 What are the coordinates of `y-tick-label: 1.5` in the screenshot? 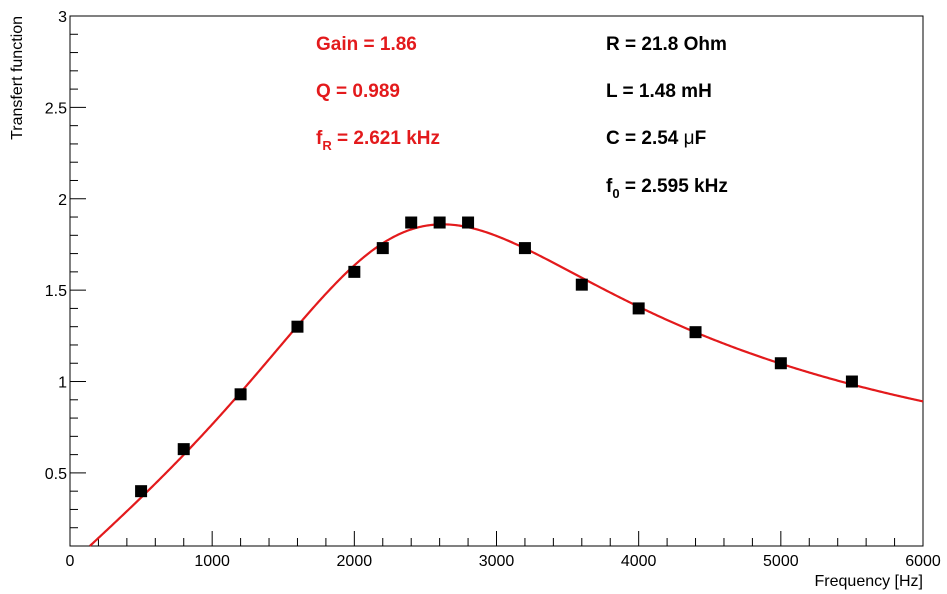 It's located at (56, 291).